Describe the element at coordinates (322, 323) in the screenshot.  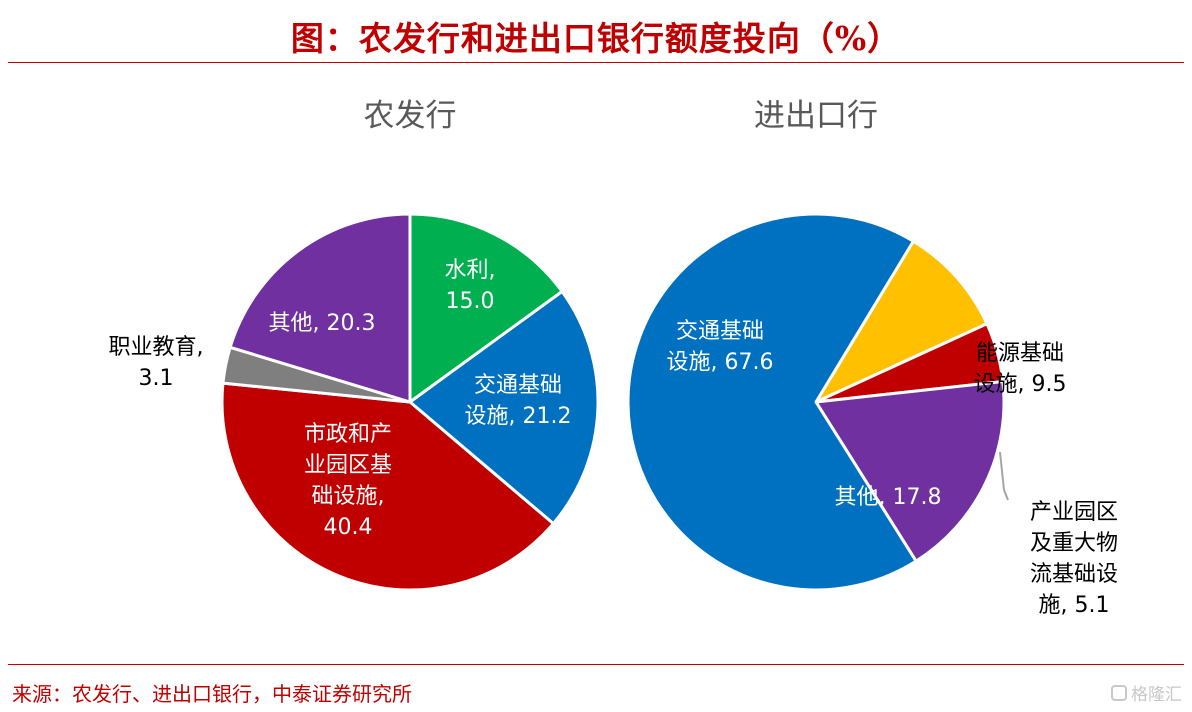
I see `pie-1-data-label-5: 其他, 20.3` at that location.